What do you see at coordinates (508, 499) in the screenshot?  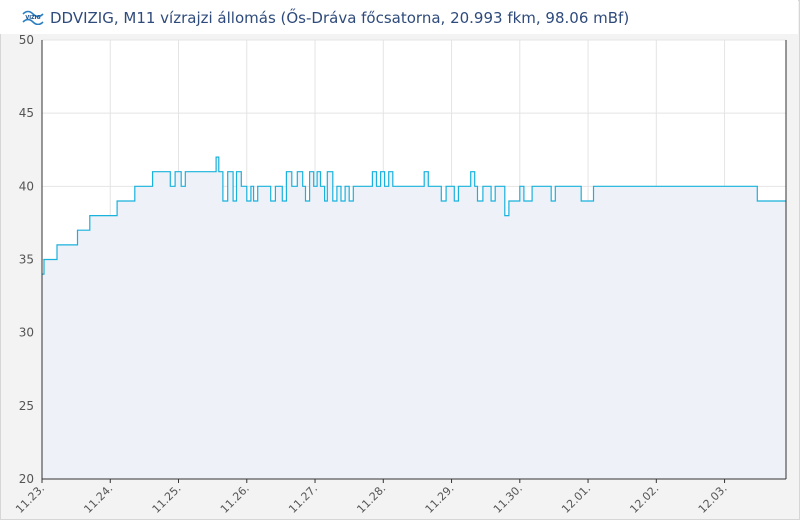 I see `x-tick-label: 11.30.` at bounding box center [508, 499].